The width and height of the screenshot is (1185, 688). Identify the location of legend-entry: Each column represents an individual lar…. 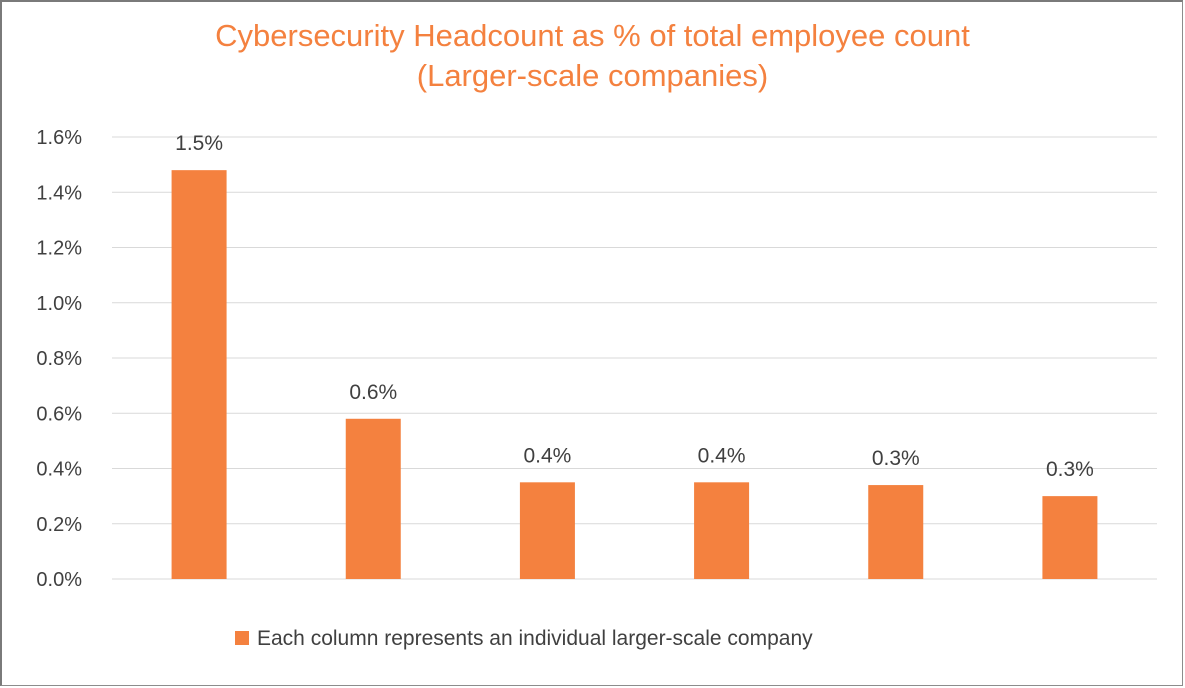
(535, 638).